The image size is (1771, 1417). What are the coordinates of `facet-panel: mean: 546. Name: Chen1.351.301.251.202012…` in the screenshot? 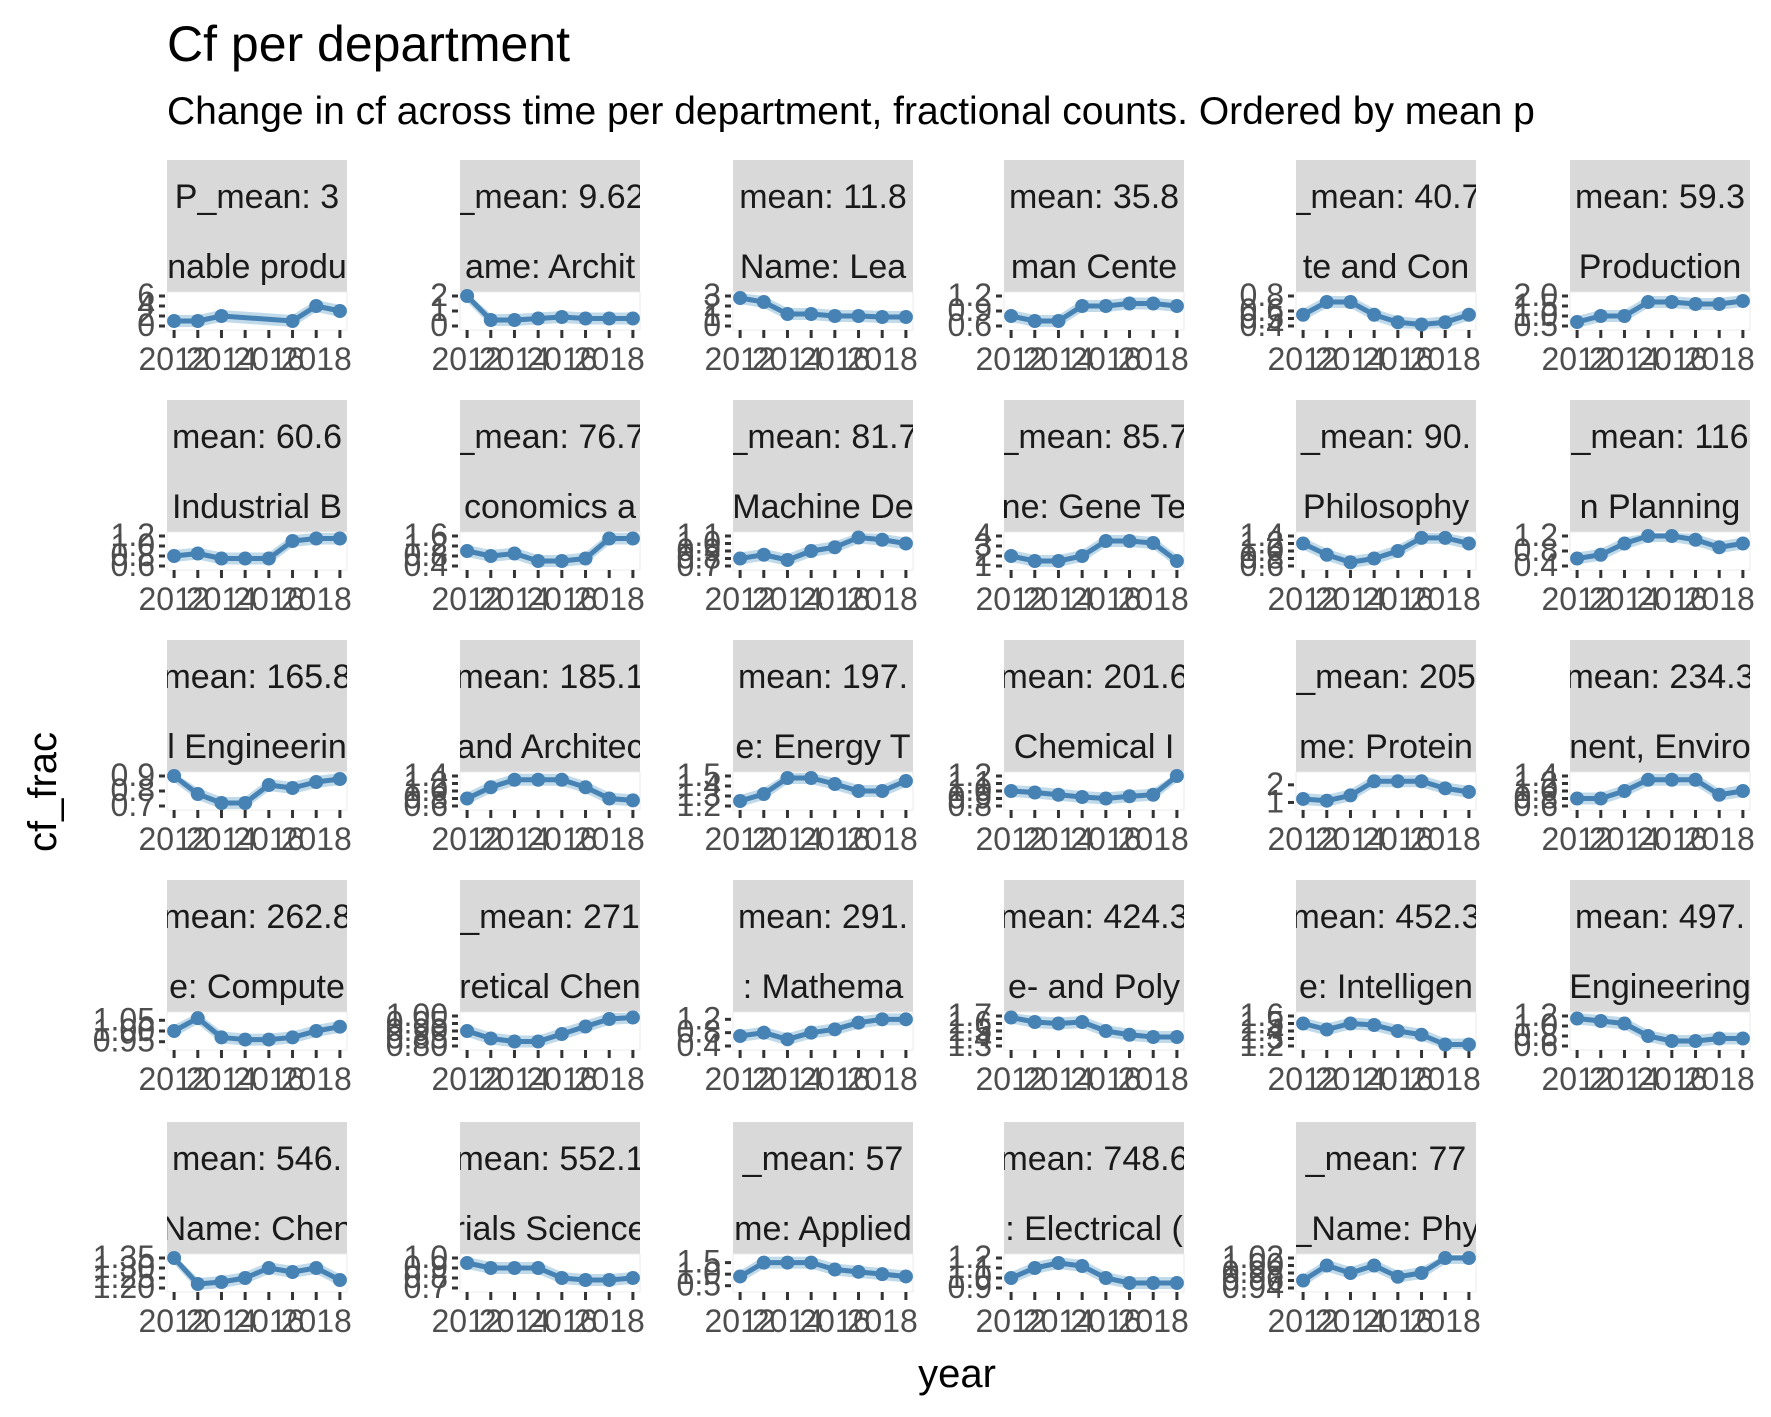 It's located at (222, 1230).